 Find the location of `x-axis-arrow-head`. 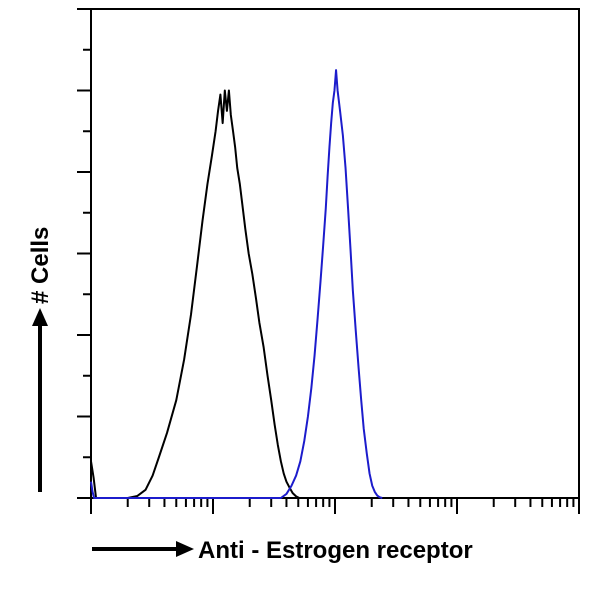

x-axis-arrow-head is located at coordinates (185, 549).